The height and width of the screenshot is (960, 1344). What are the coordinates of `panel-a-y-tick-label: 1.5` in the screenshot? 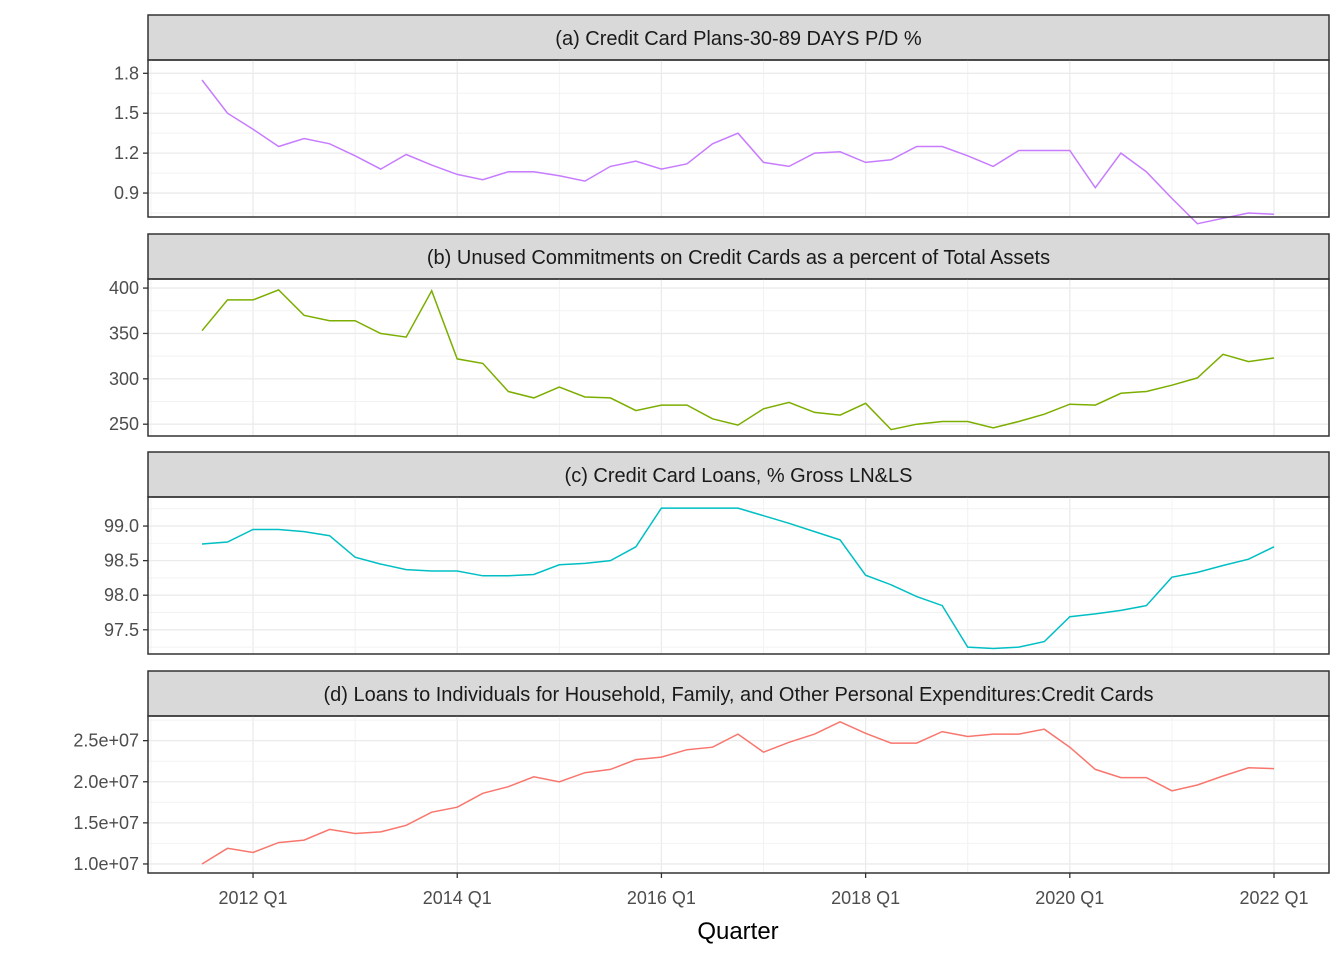 It's located at (126, 113).